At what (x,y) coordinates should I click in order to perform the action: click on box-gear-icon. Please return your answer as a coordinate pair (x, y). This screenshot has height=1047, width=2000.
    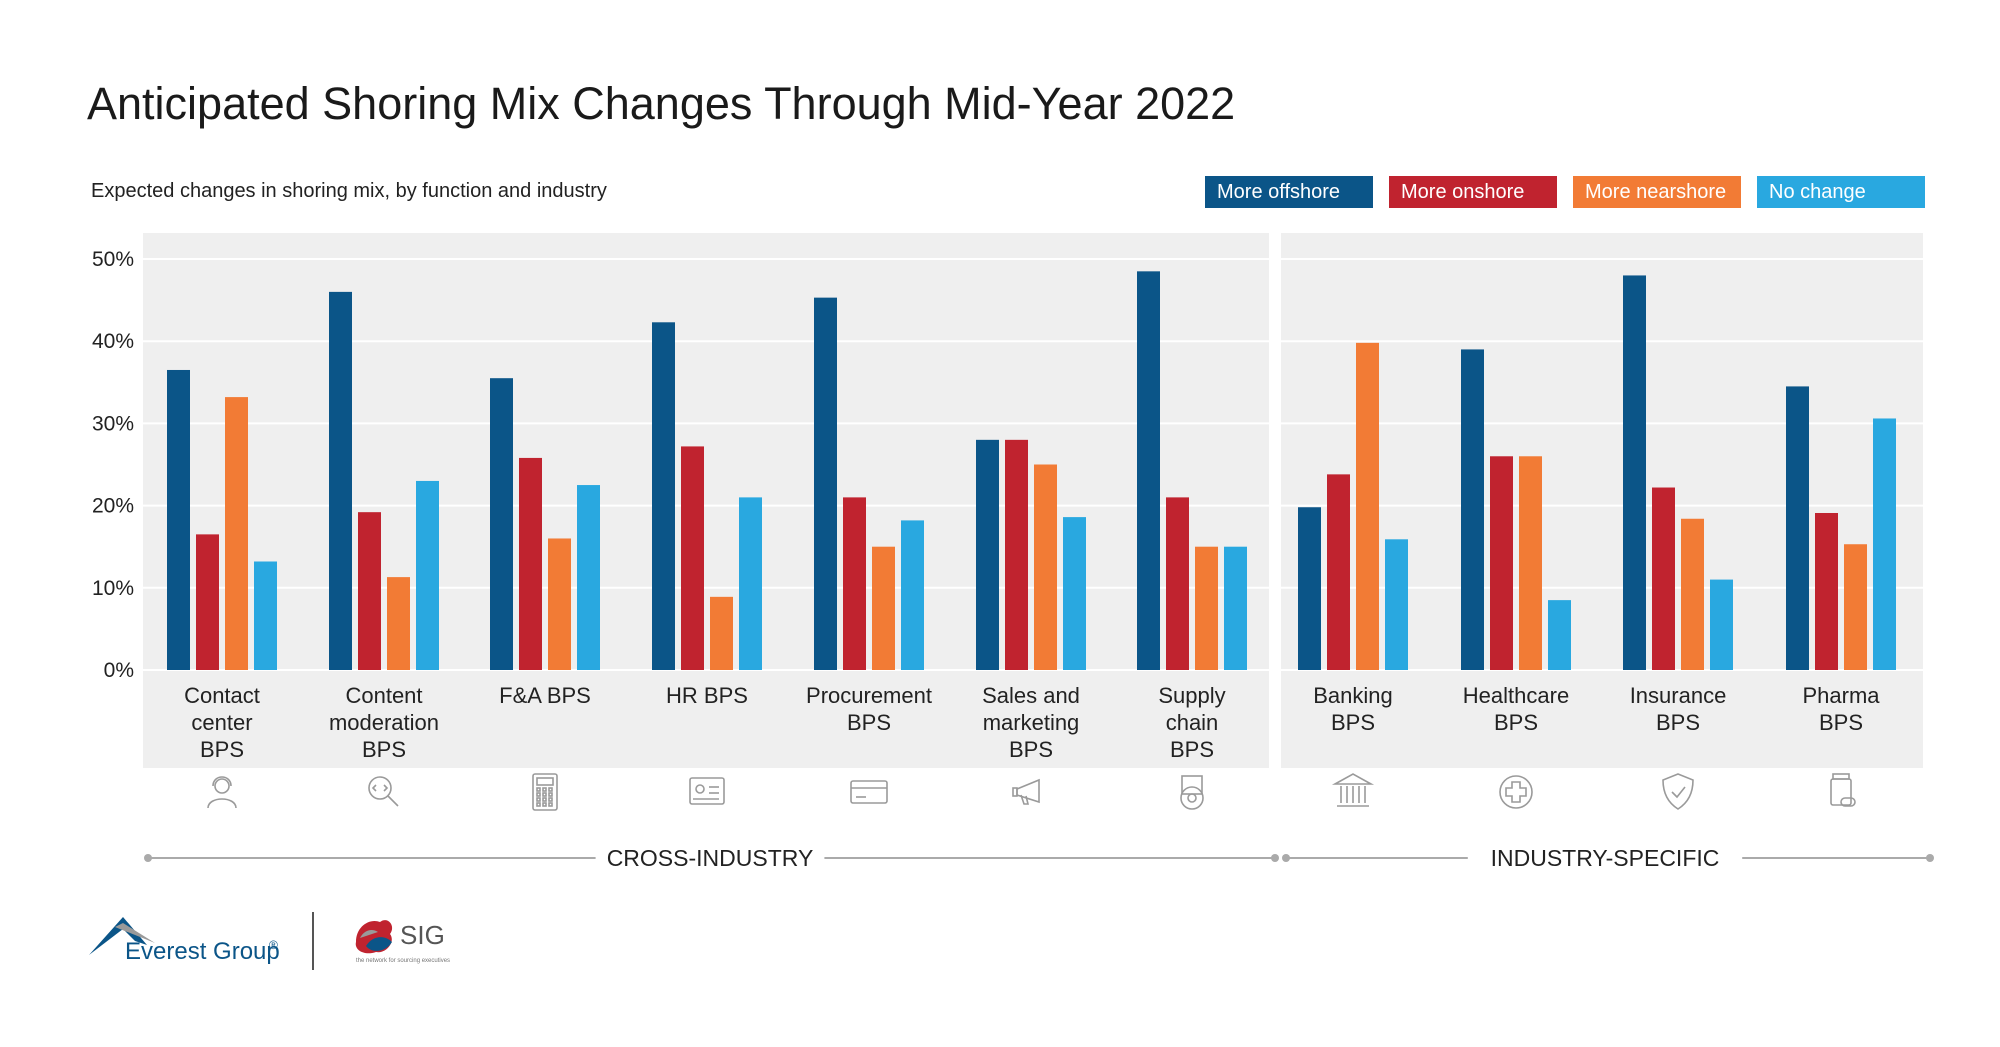
    Looking at the image, I should click on (1192, 792).